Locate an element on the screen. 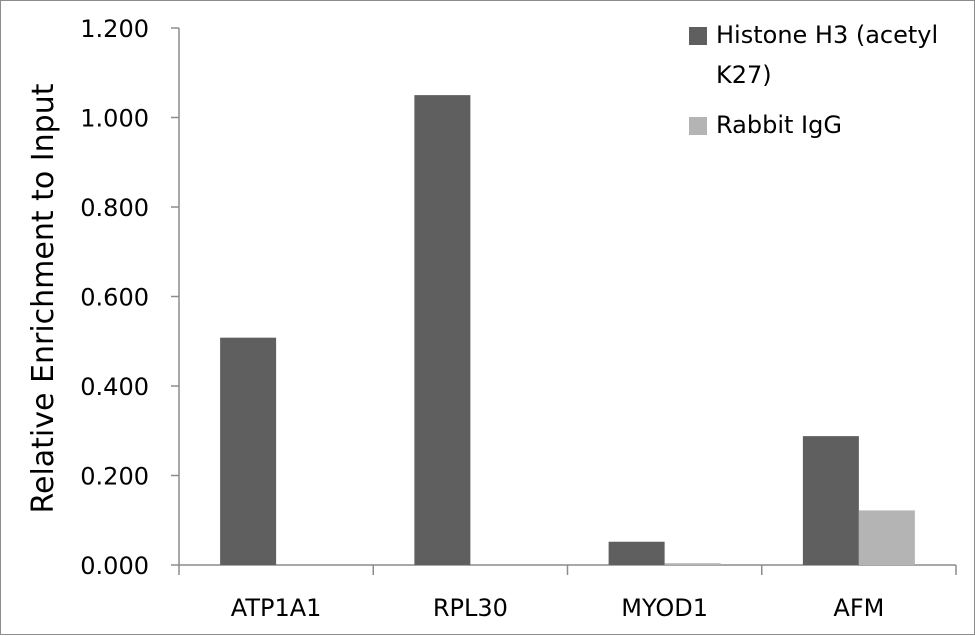 This screenshot has height=636, width=975. y-tick-label: 0.400 is located at coordinates (114, 387).